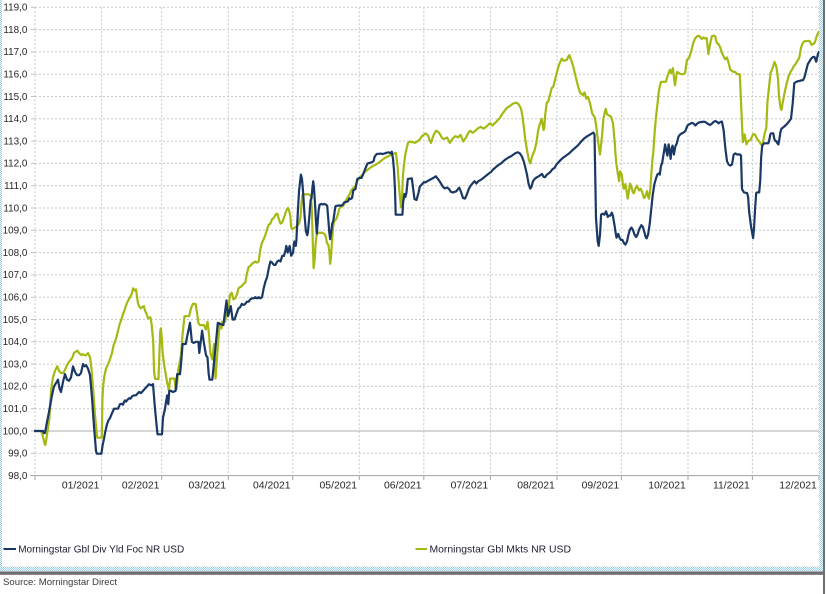 This screenshot has height=594, width=826. I want to click on svg-text: 06/2021, so click(403, 486).